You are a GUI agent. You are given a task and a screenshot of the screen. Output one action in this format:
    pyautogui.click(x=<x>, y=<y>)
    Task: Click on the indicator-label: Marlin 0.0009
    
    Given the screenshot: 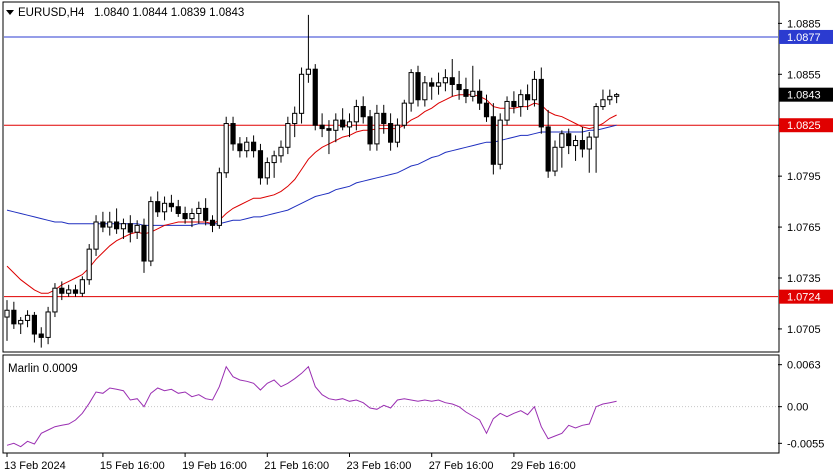 What is the action you would take?
    pyautogui.click(x=43, y=369)
    